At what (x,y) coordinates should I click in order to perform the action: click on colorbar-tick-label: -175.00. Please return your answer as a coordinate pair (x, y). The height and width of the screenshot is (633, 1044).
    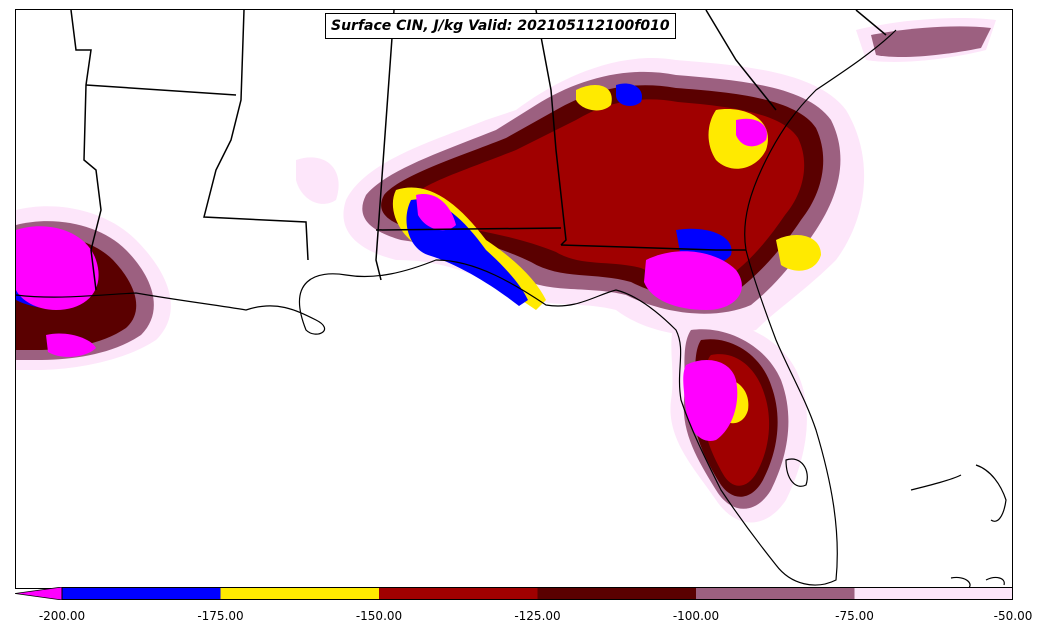
    Looking at the image, I should click on (220, 616).